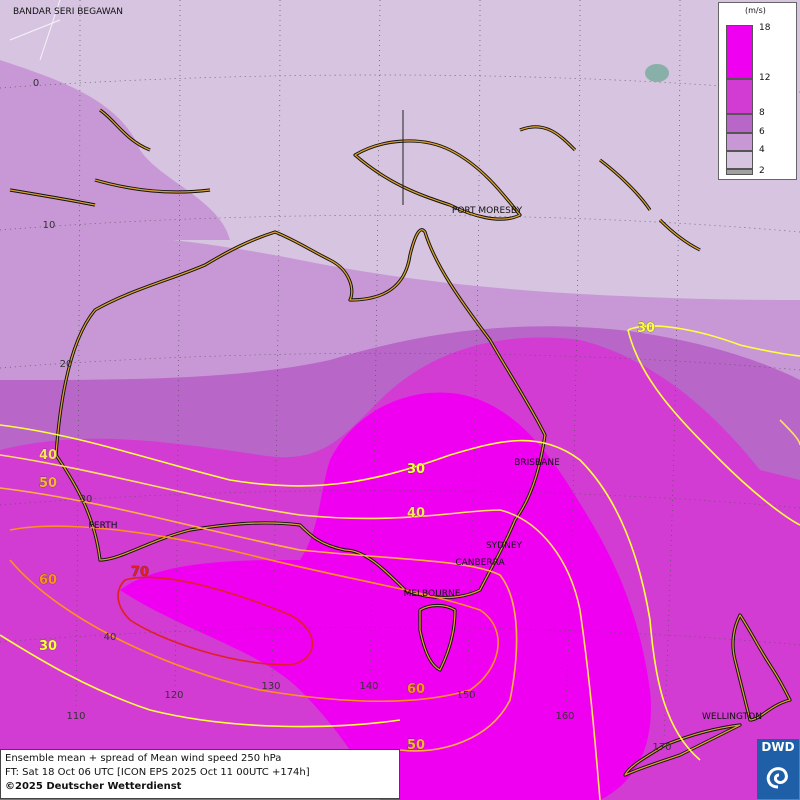 The image size is (800, 800). What do you see at coordinates (765, 78) in the screenshot?
I see `legend-label: 12` at bounding box center [765, 78].